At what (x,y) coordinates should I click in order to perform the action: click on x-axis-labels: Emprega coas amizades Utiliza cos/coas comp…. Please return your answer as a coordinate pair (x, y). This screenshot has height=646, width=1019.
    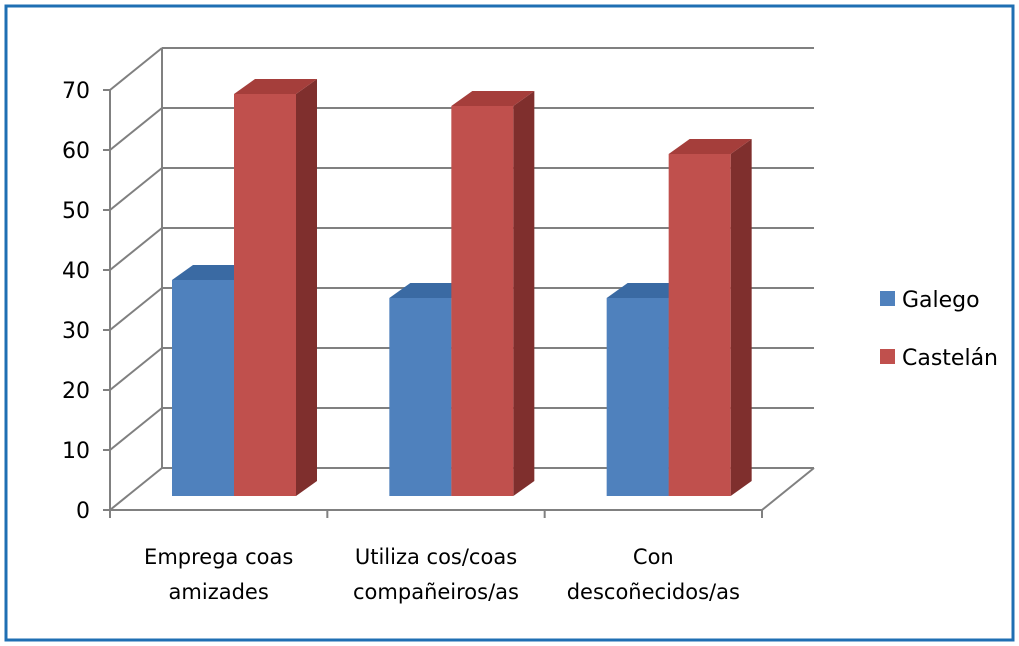
    Looking at the image, I should click on (442, 574).